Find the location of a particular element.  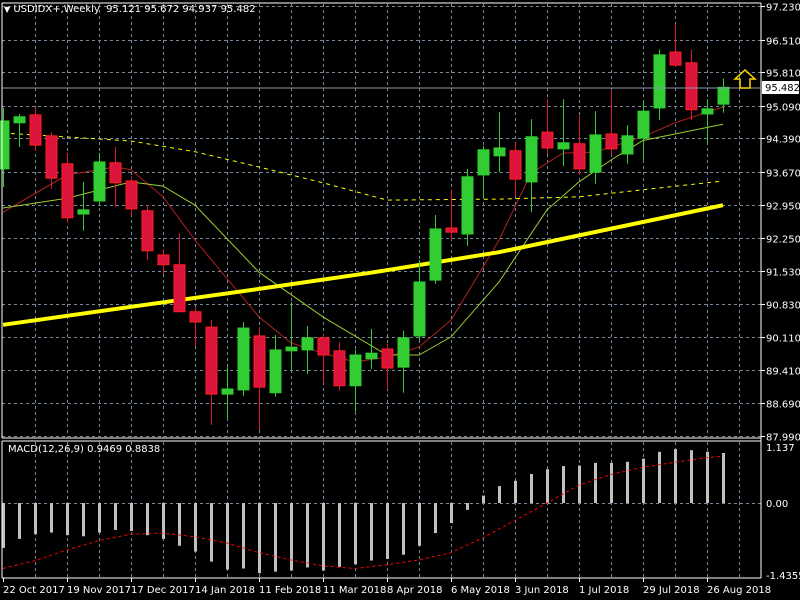

current-price-label: 95.482 is located at coordinates (782, 88).